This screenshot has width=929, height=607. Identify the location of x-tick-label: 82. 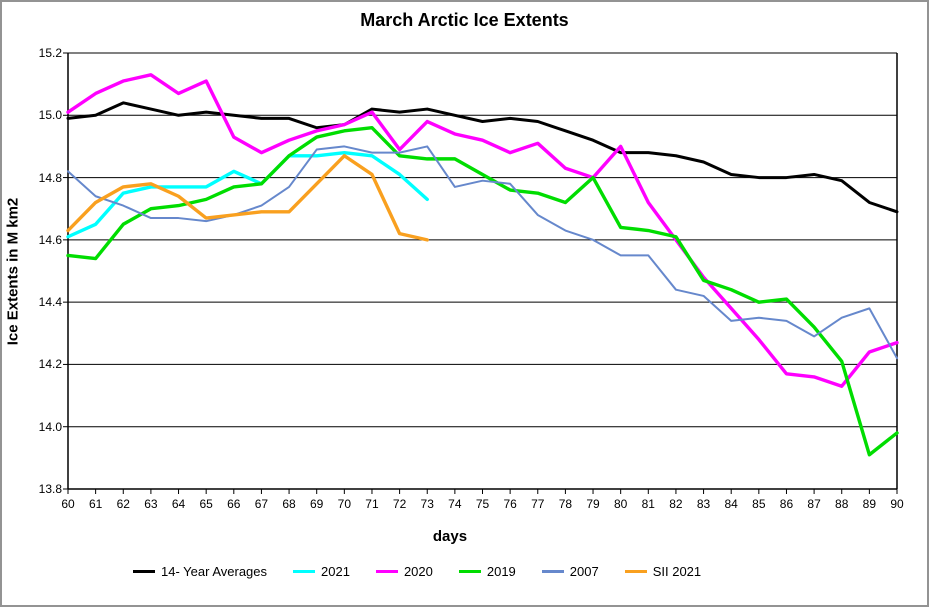
(676, 504).